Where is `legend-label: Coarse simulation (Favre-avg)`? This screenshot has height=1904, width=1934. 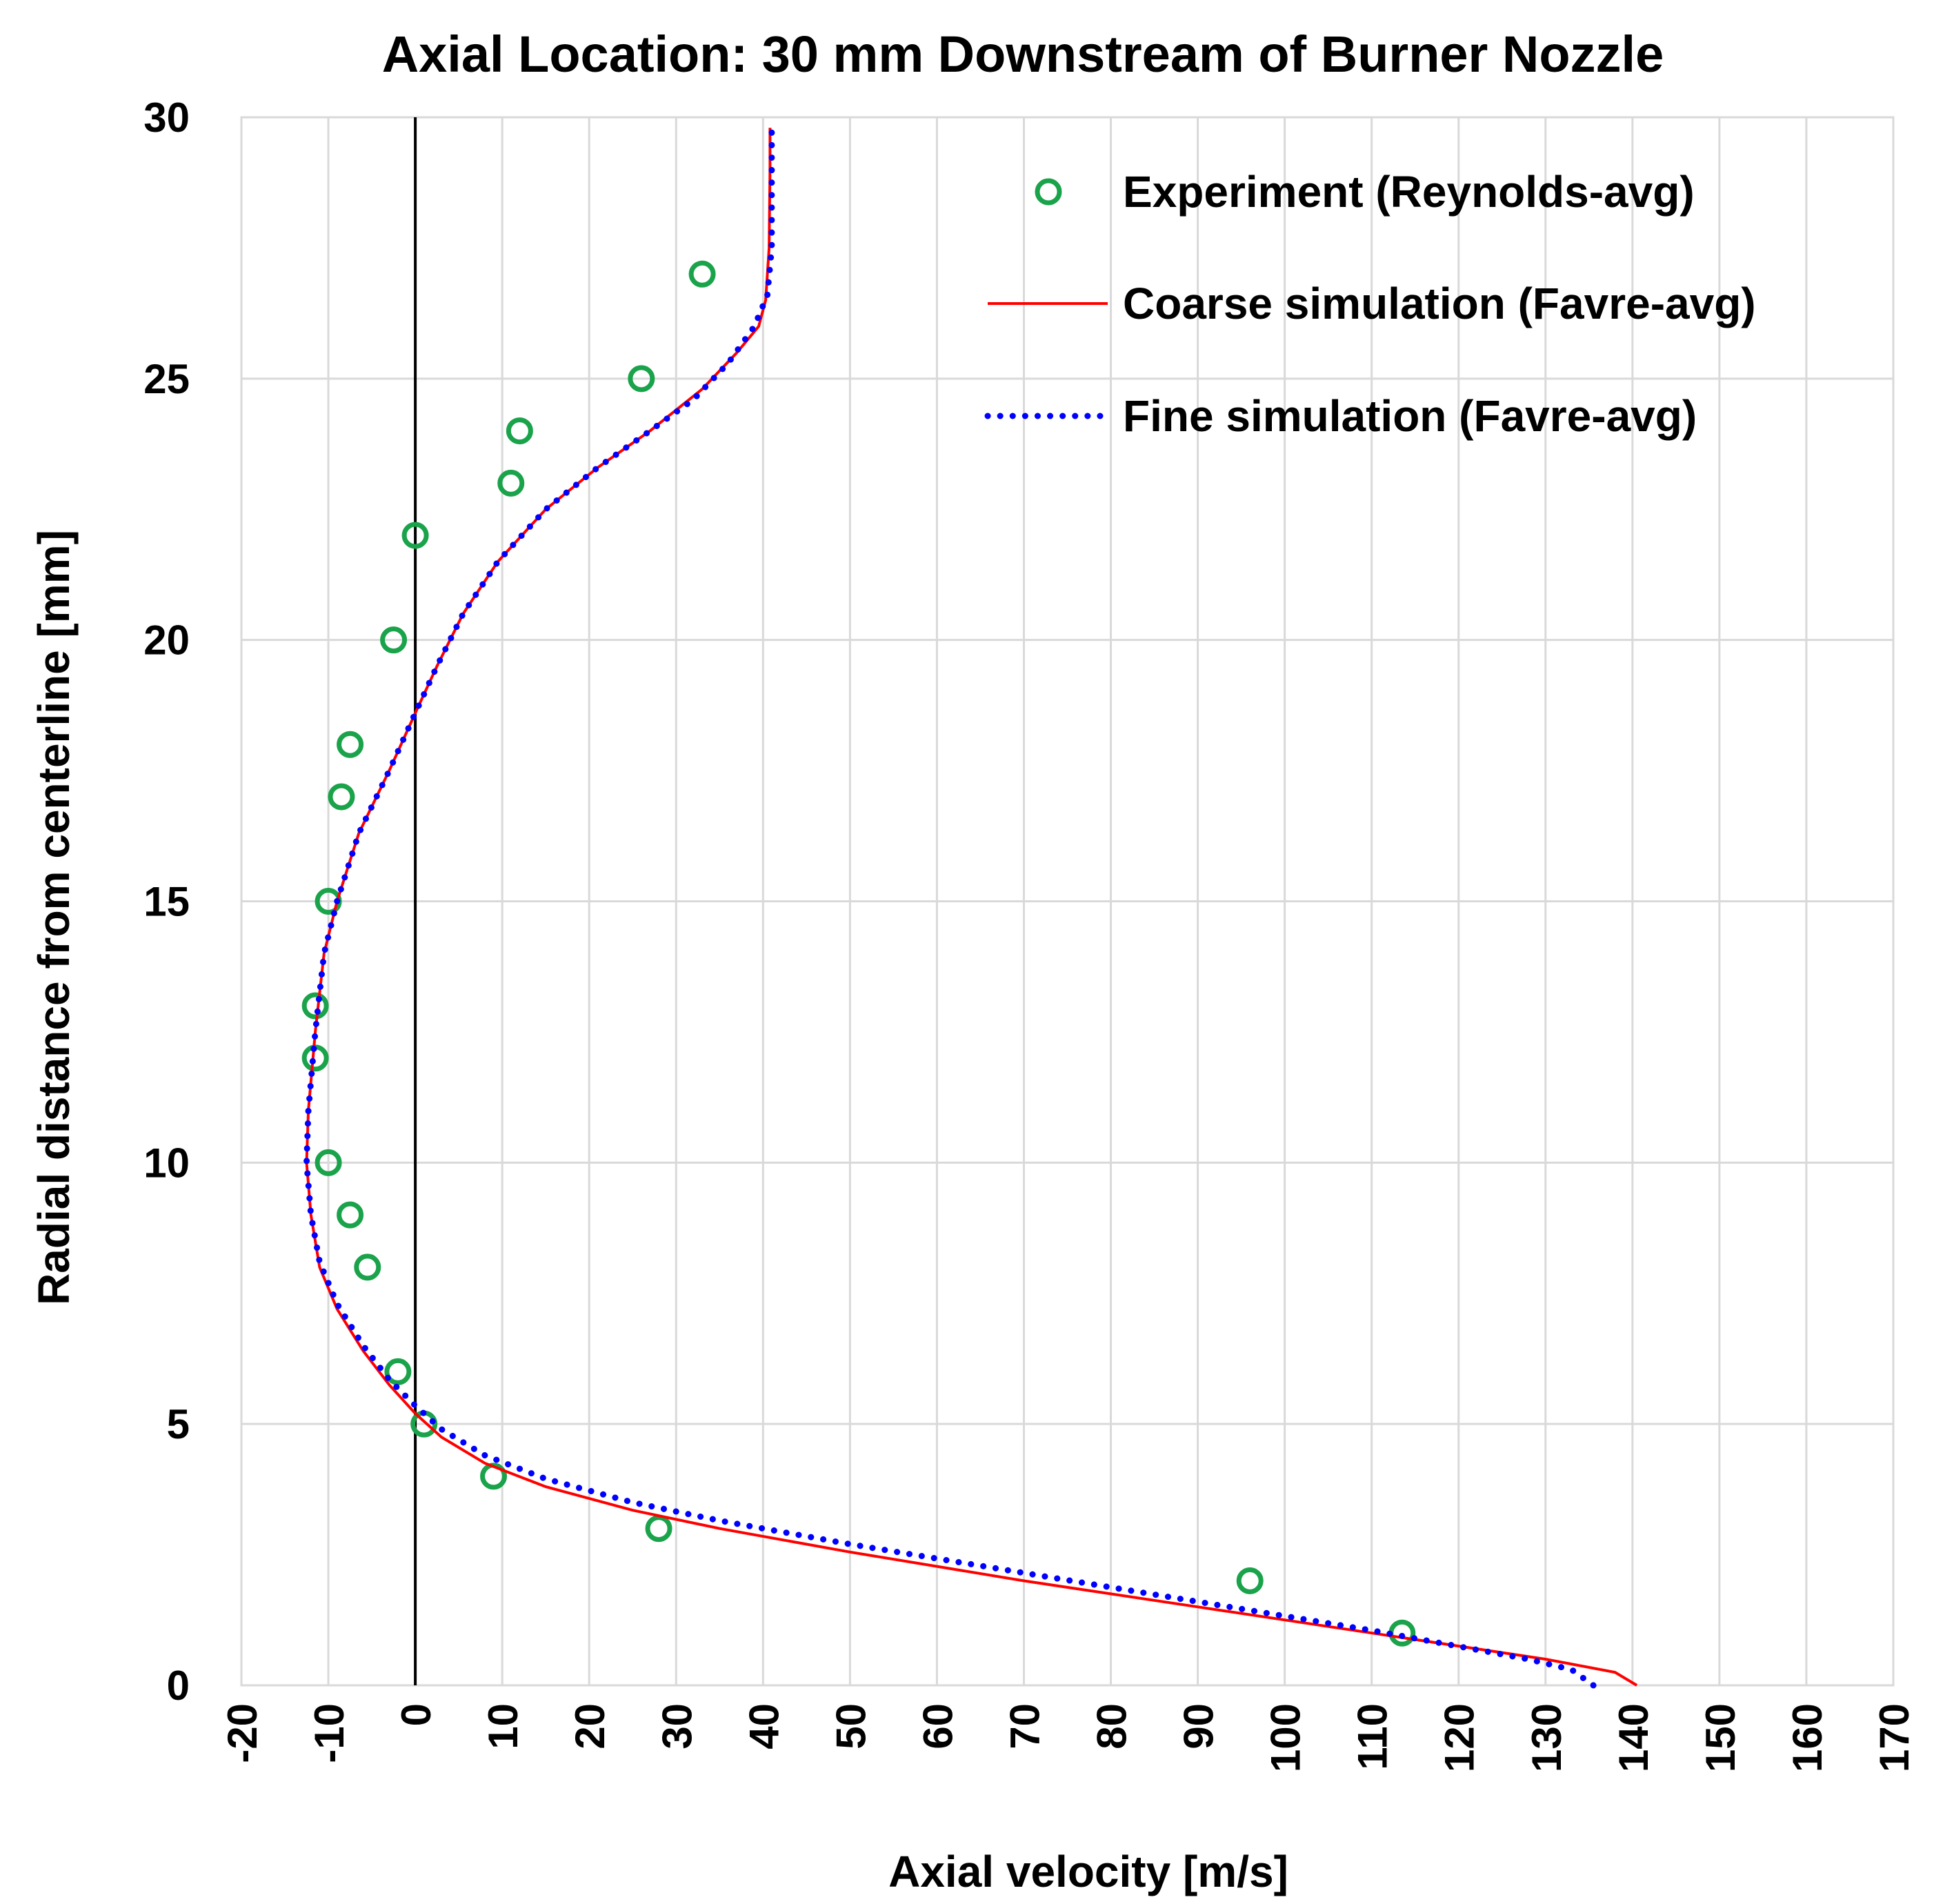 legend-label: Coarse simulation (Favre-avg) is located at coordinates (1439, 303).